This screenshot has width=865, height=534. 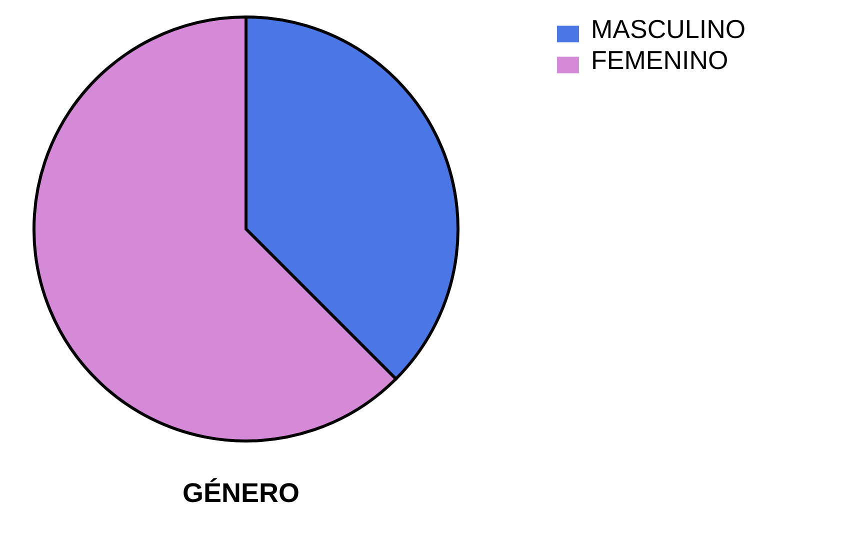 I want to click on text: GÉNERO, so click(x=241, y=493).